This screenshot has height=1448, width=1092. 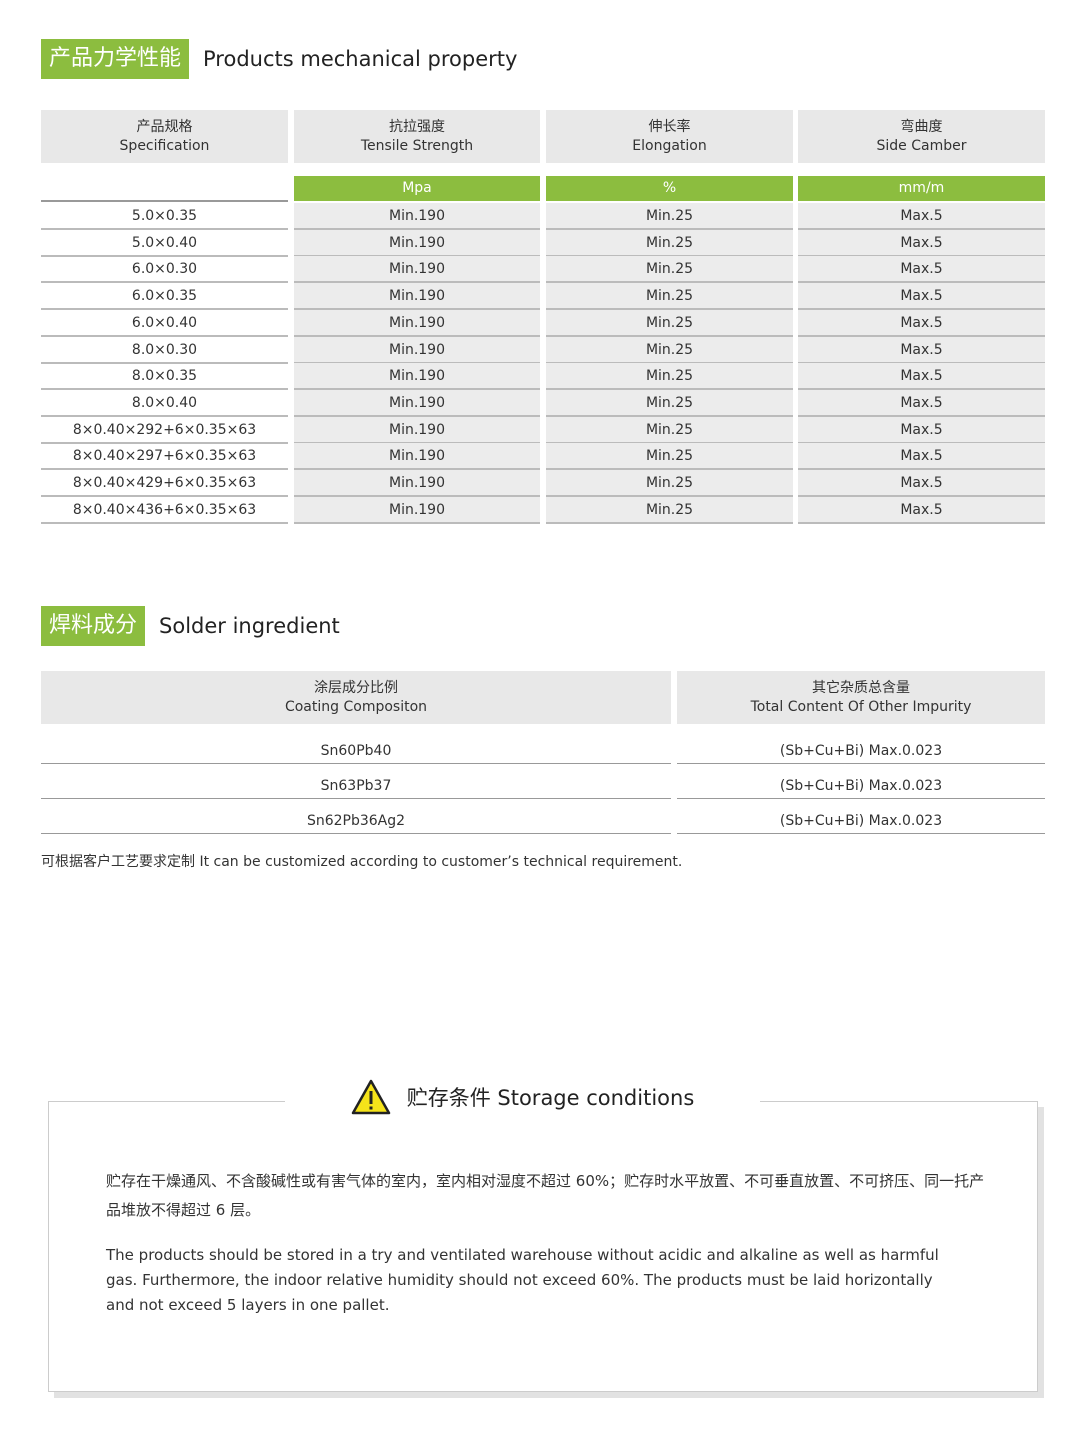 What do you see at coordinates (164, 350) in the screenshot?
I see `spec-cell: 8.0×0.30` at bounding box center [164, 350].